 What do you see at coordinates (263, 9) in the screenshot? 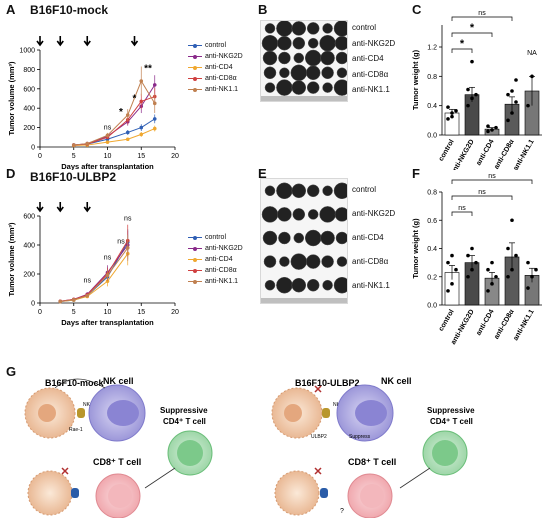
I see `panel-b-letter: B` at bounding box center [263, 9].